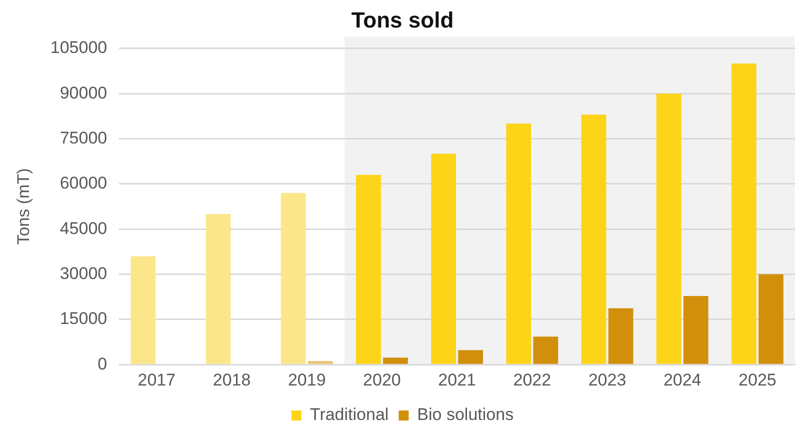 The image size is (799, 440). I want to click on x-tick-label: 2024, so click(682, 380).